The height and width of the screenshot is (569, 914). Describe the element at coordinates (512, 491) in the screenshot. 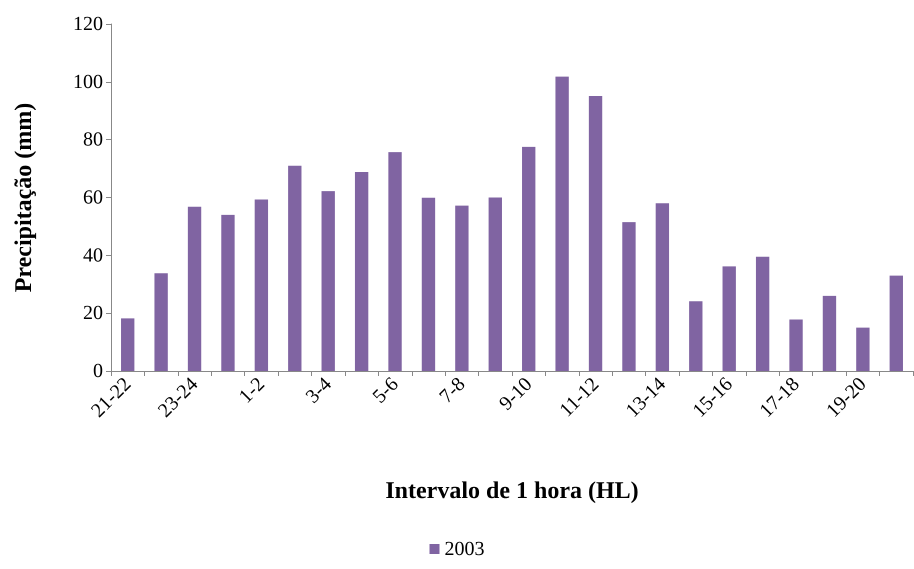

I see `x-axis-title: Intervalo de 1 hora (HL)` at that location.